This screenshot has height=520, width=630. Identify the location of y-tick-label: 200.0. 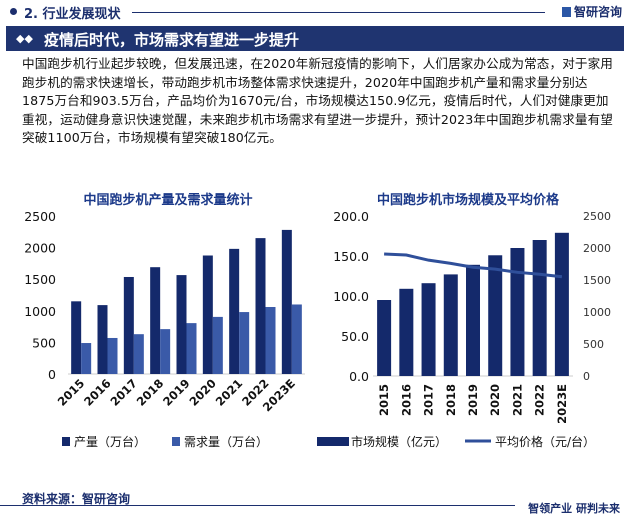
(351, 216).